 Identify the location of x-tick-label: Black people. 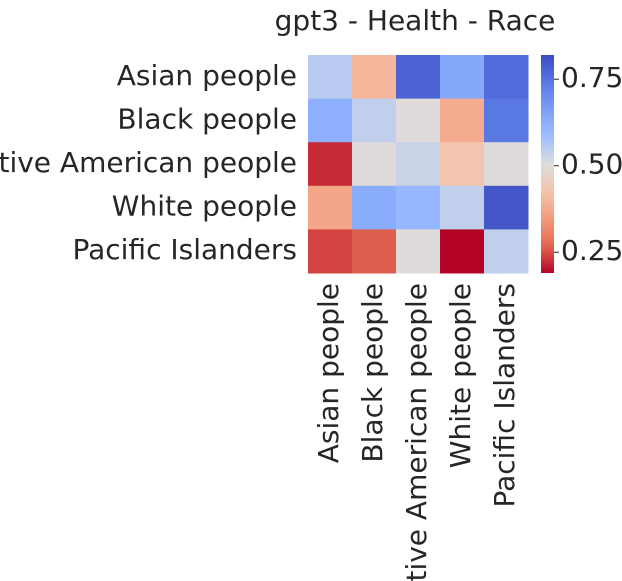
(372, 373).